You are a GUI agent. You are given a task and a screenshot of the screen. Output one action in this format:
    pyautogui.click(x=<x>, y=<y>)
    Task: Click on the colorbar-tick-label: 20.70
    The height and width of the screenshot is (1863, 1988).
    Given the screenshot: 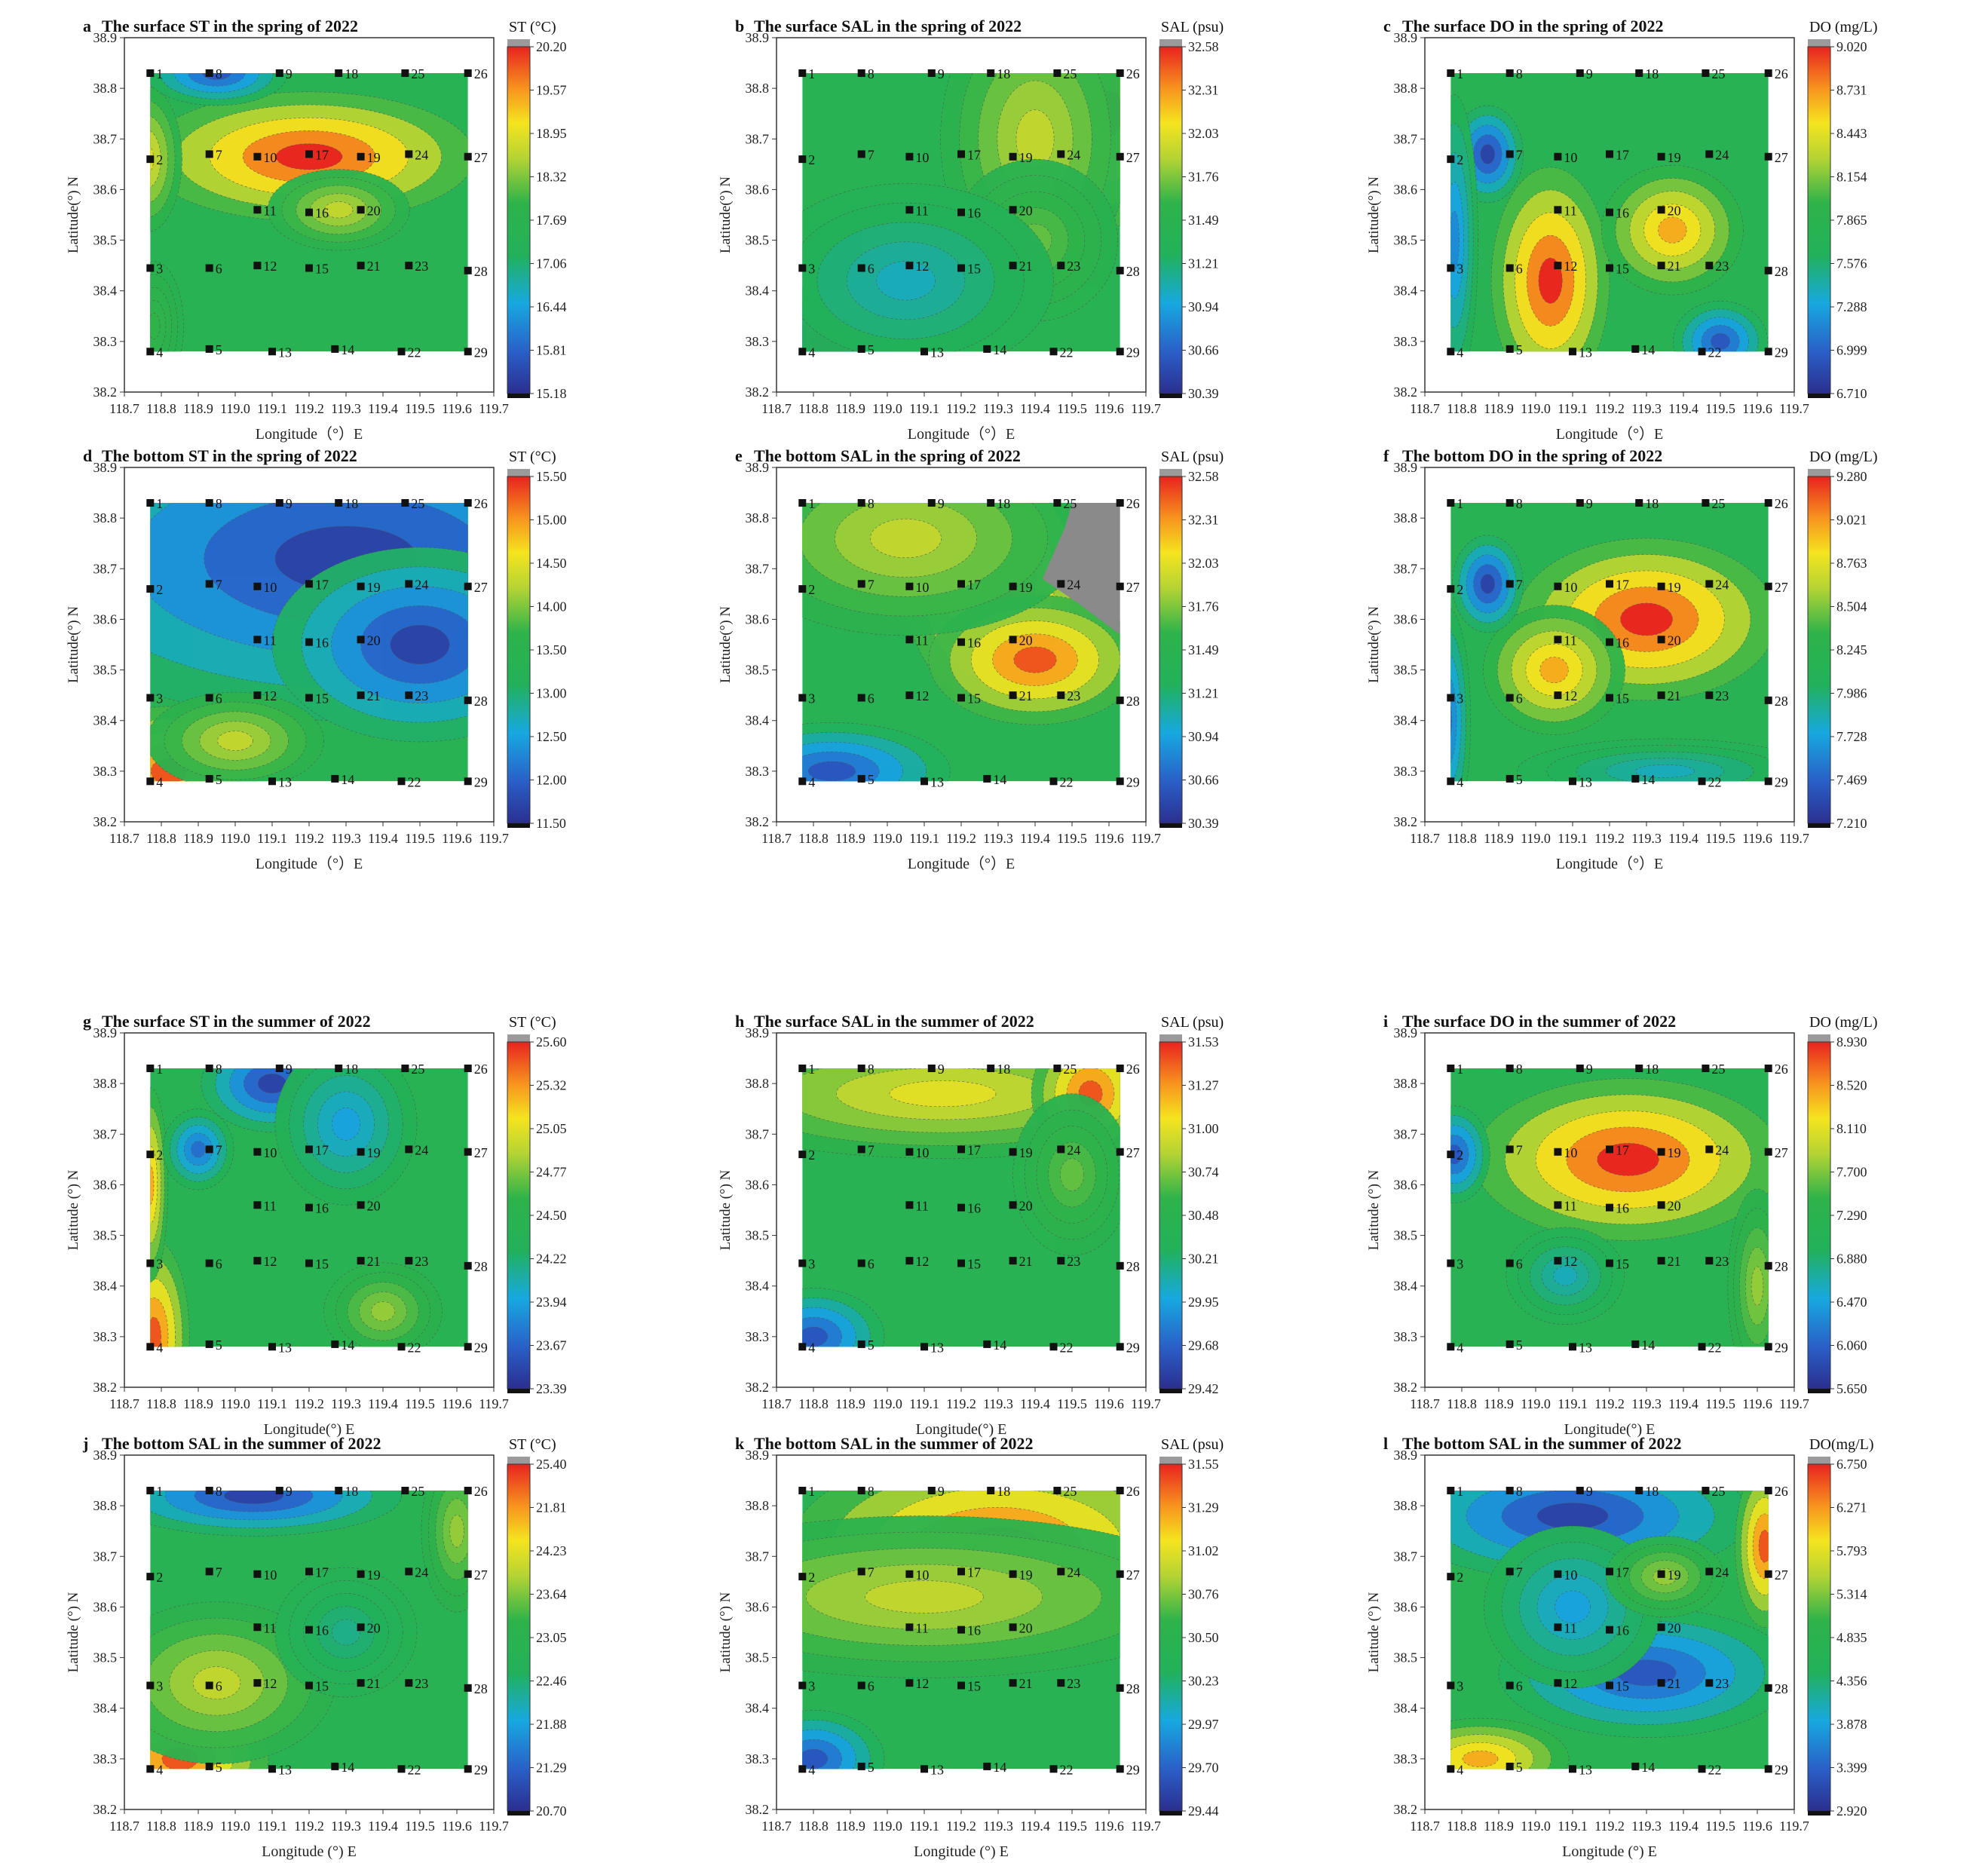 What is the action you would take?
    pyautogui.click(x=551, y=1811)
    